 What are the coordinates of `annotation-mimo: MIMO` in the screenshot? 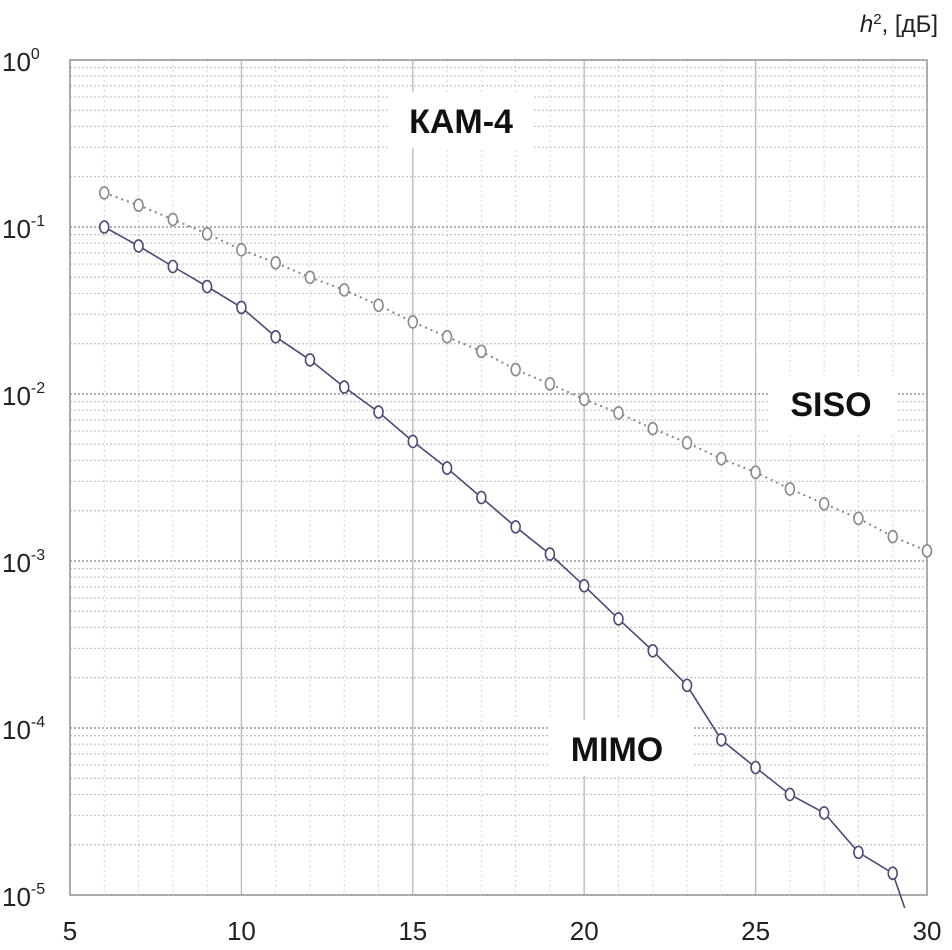 It's located at (620, 748).